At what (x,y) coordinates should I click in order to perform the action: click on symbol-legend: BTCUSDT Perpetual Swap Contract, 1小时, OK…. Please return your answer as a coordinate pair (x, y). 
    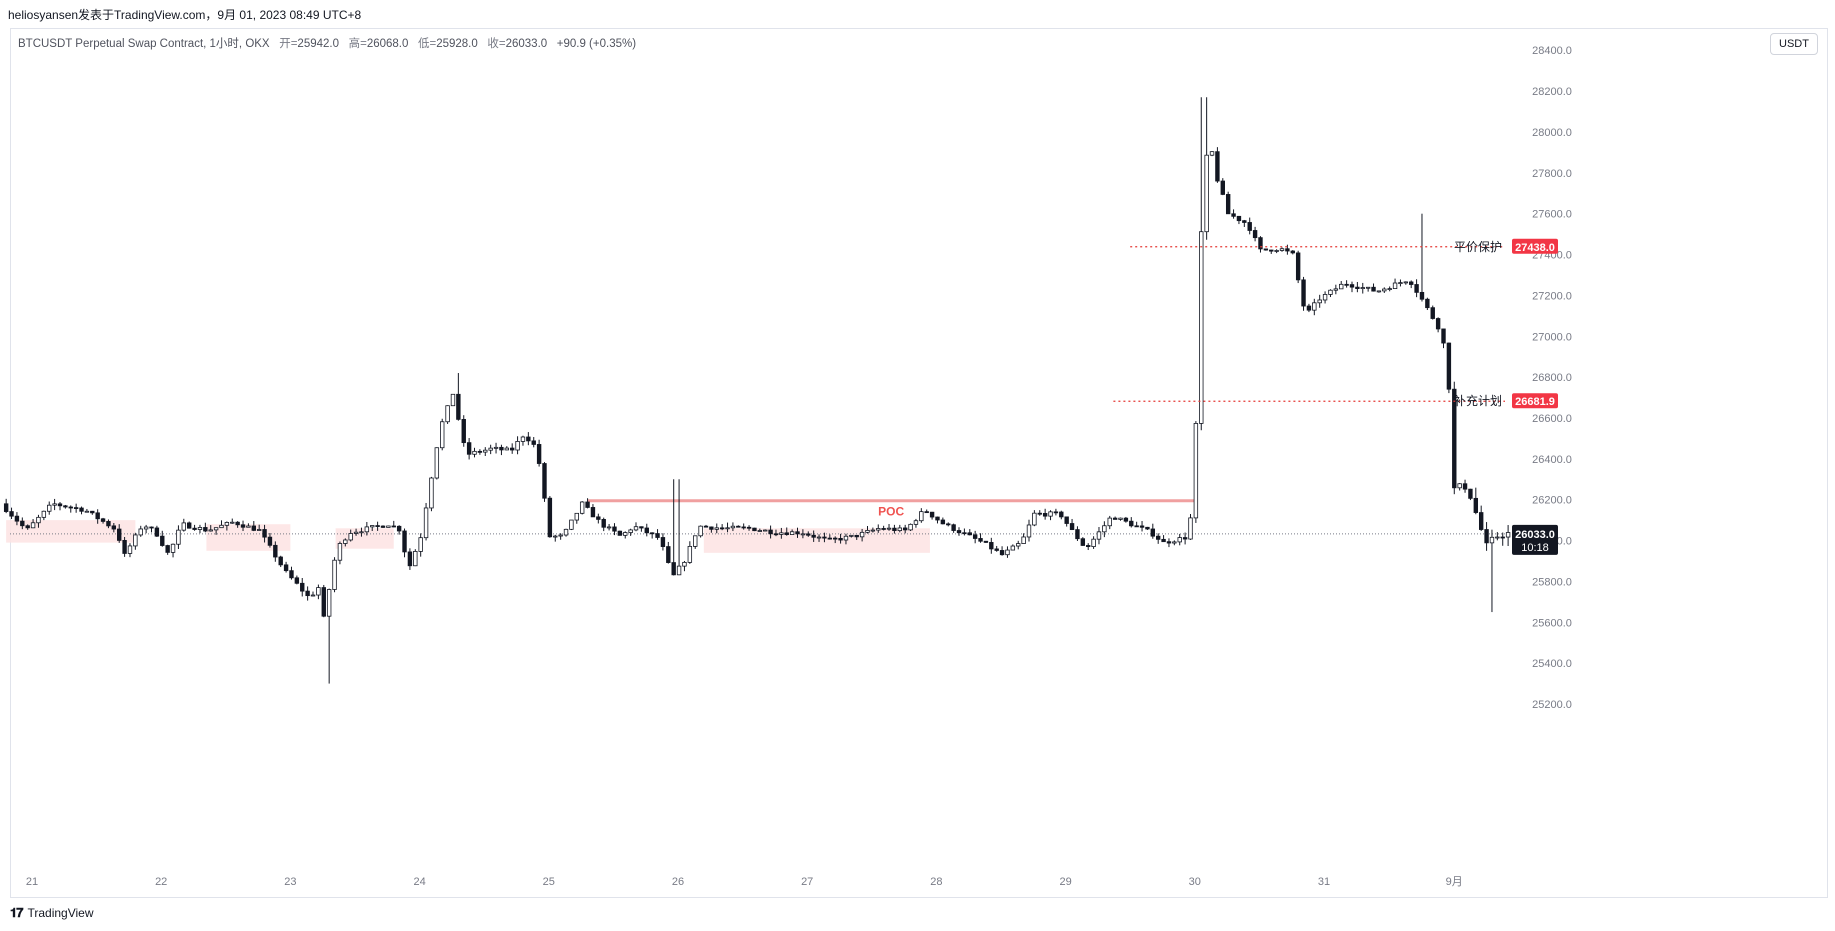
    Looking at the image, I should click on (327, 43).